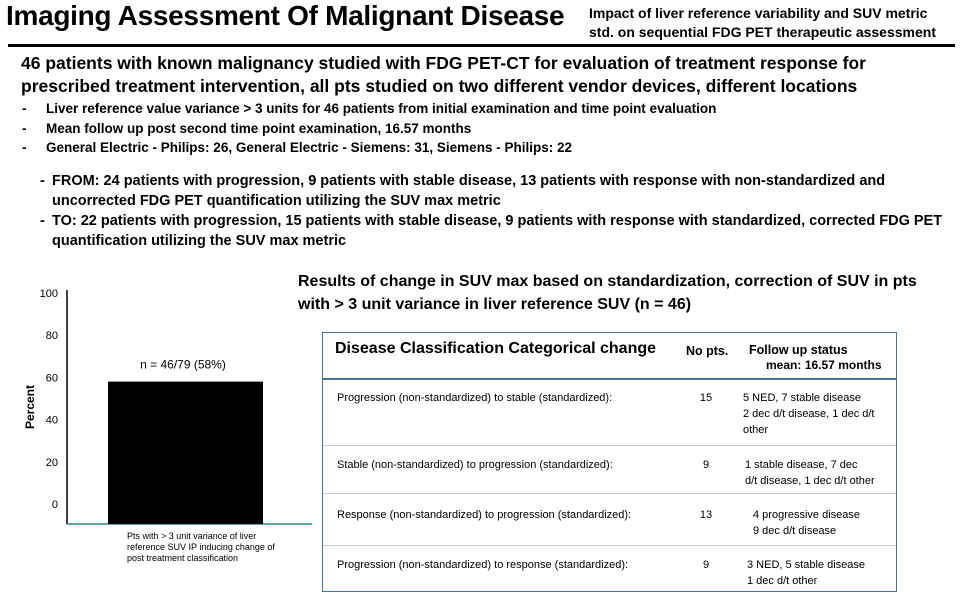 This screenshot has height=600, width=960. What do you see at coordinates (706, 398) in the screenshot?
I see `row-no-pts: 15` at bounding box center [706, 398].